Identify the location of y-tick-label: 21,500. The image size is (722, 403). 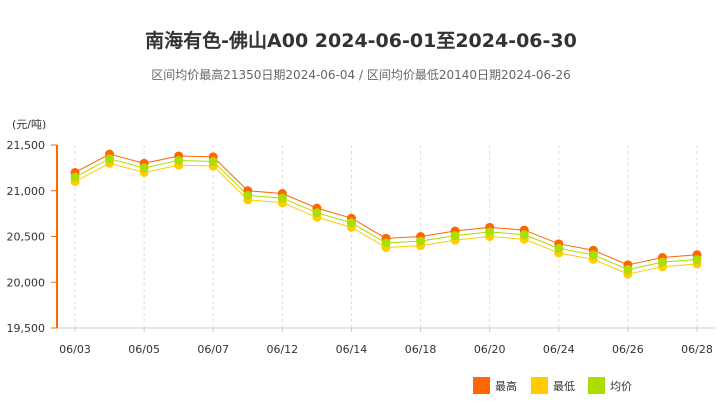
(26, 145).